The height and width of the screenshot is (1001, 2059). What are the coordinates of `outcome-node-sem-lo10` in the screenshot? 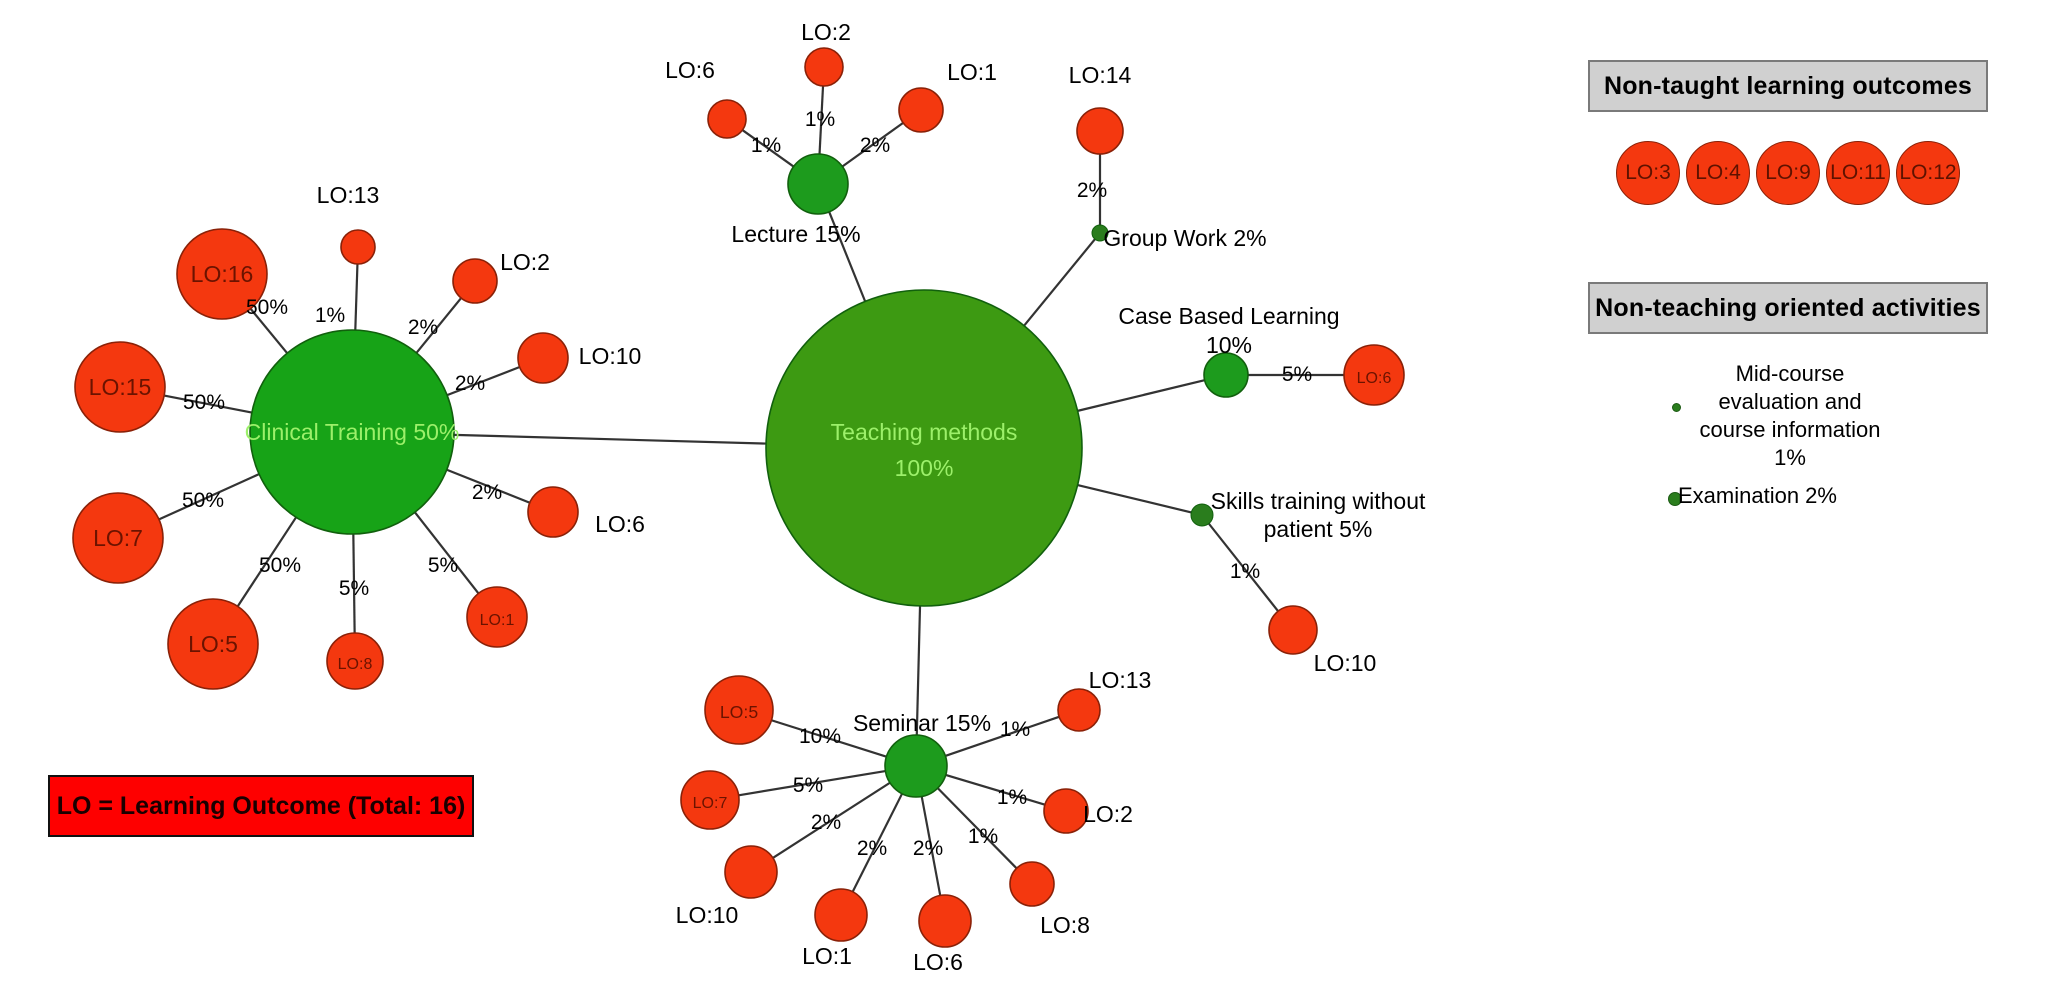 It's located at (751, 872).